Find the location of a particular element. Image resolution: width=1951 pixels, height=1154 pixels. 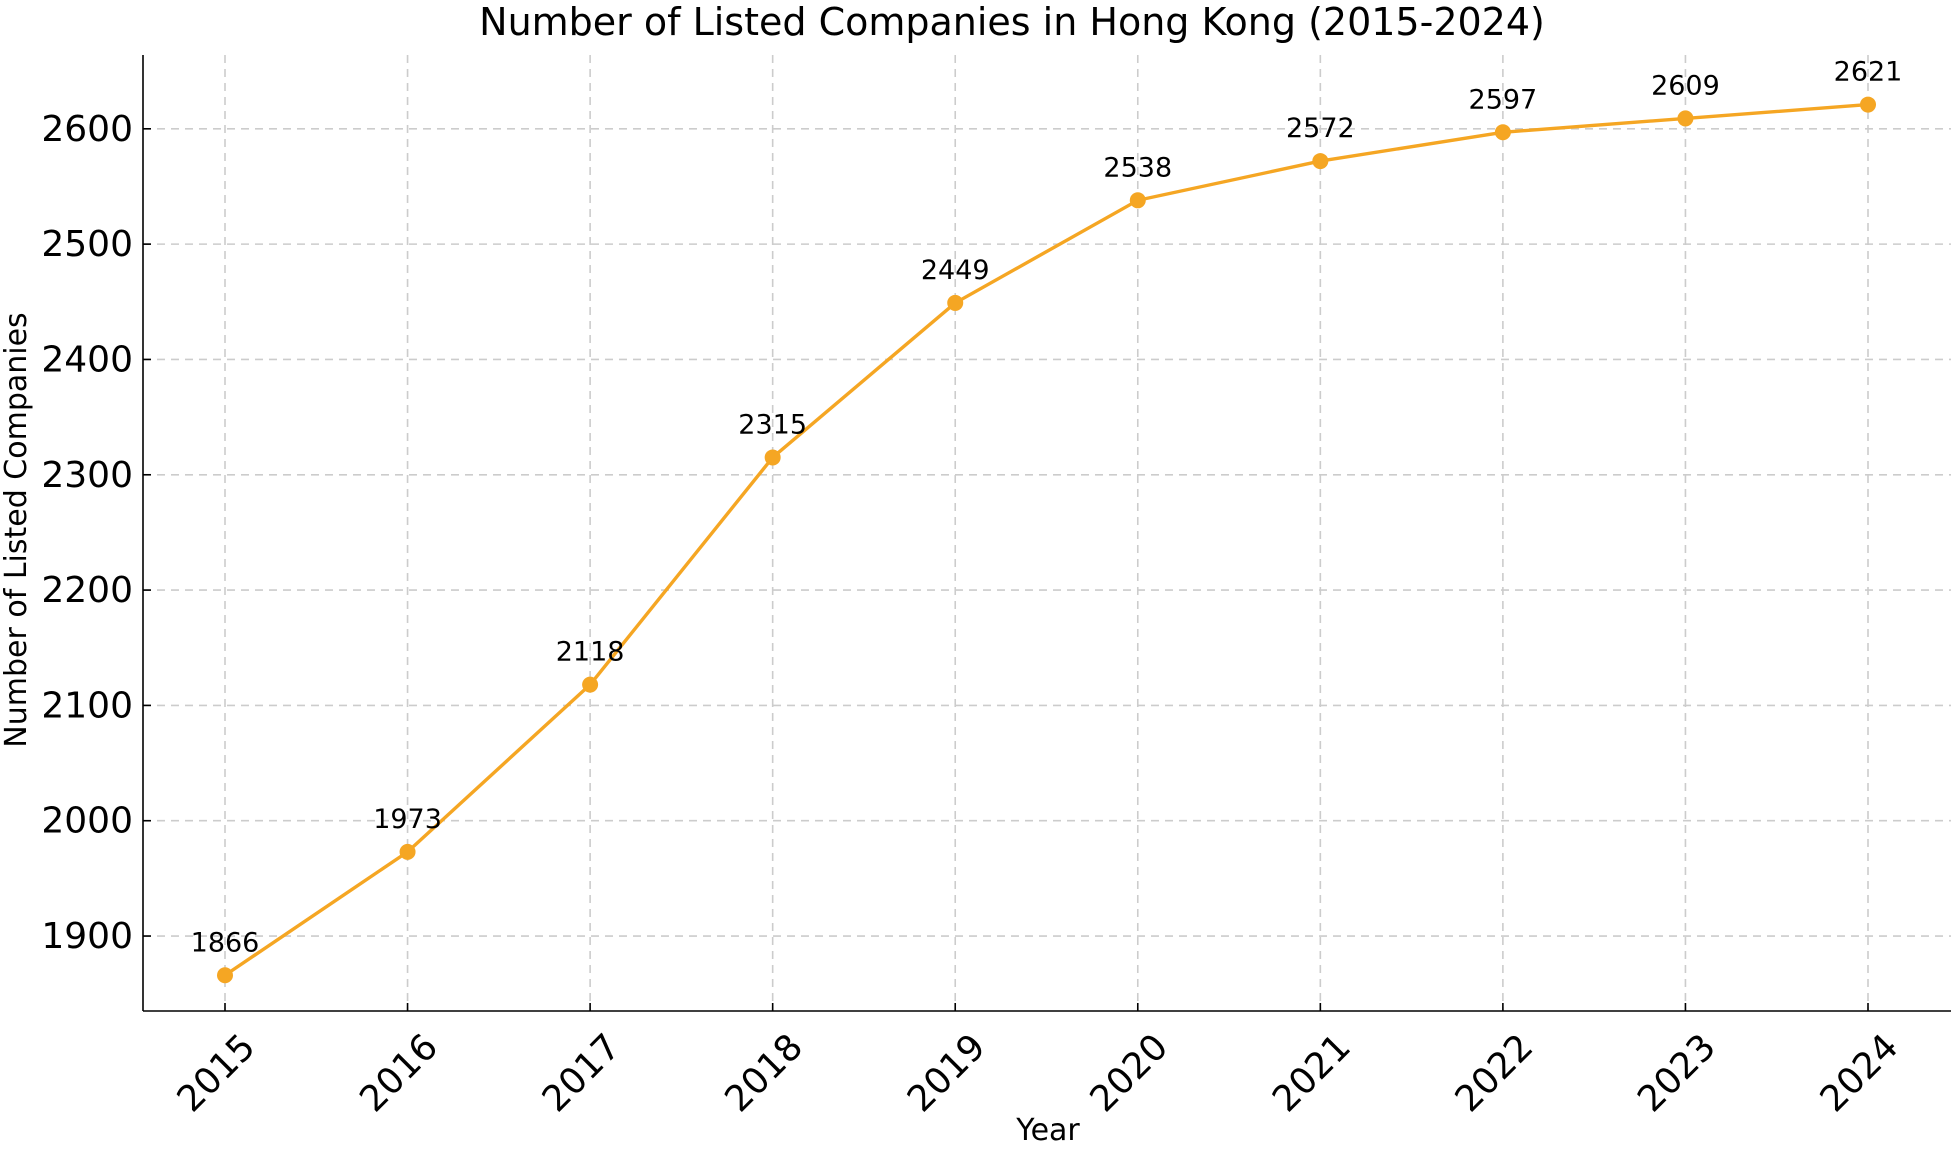

y-tick-label: 2600 is located at coordinates (87, 129).